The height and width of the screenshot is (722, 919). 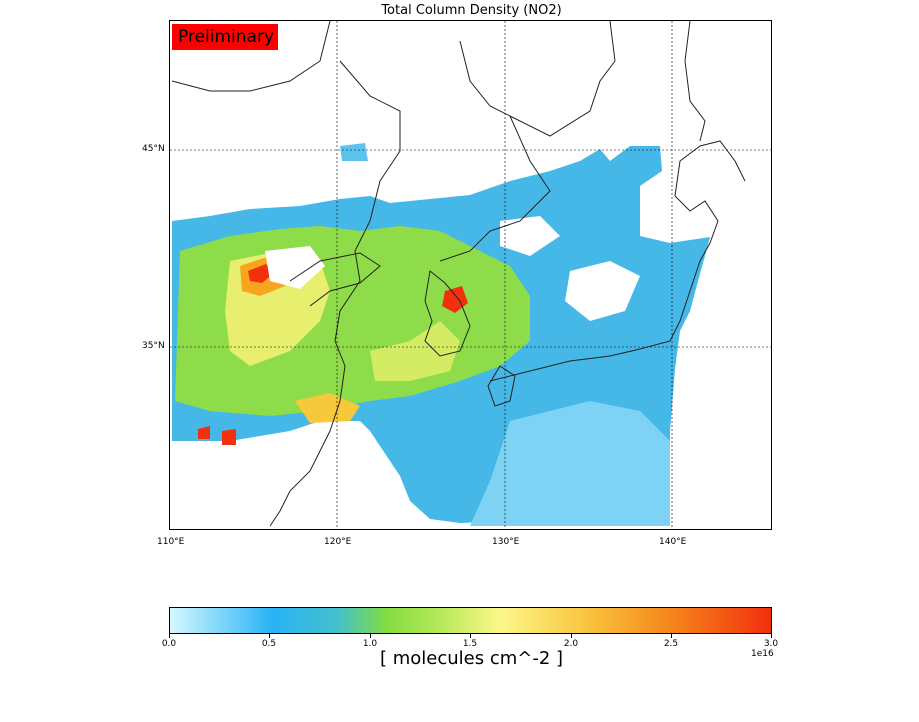 What do you see at coordinates (571, 644) in the screenshot?
I see `colorbar-tick-label: 2.0` at bounding box center [571, 644].